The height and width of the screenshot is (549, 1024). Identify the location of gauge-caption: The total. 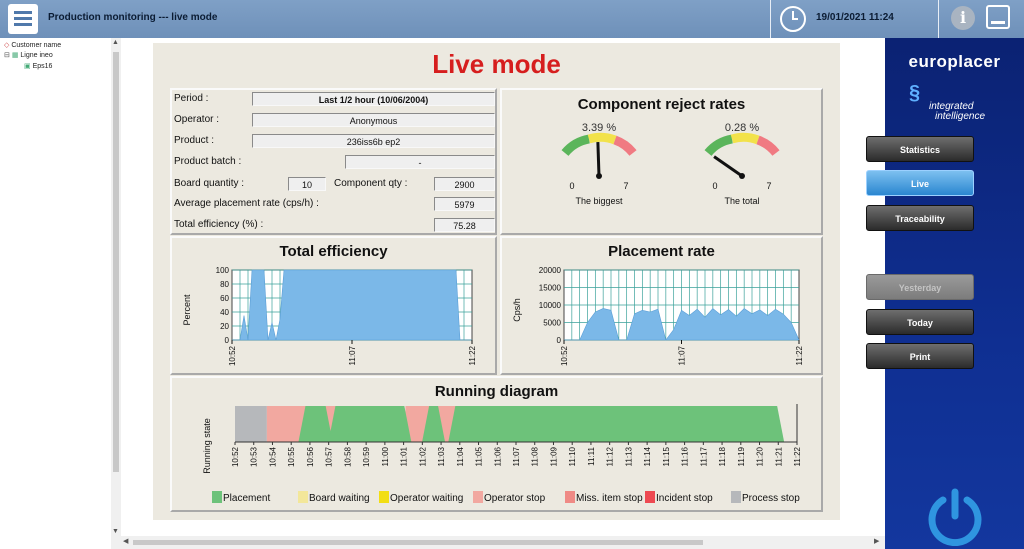
(741, 201).